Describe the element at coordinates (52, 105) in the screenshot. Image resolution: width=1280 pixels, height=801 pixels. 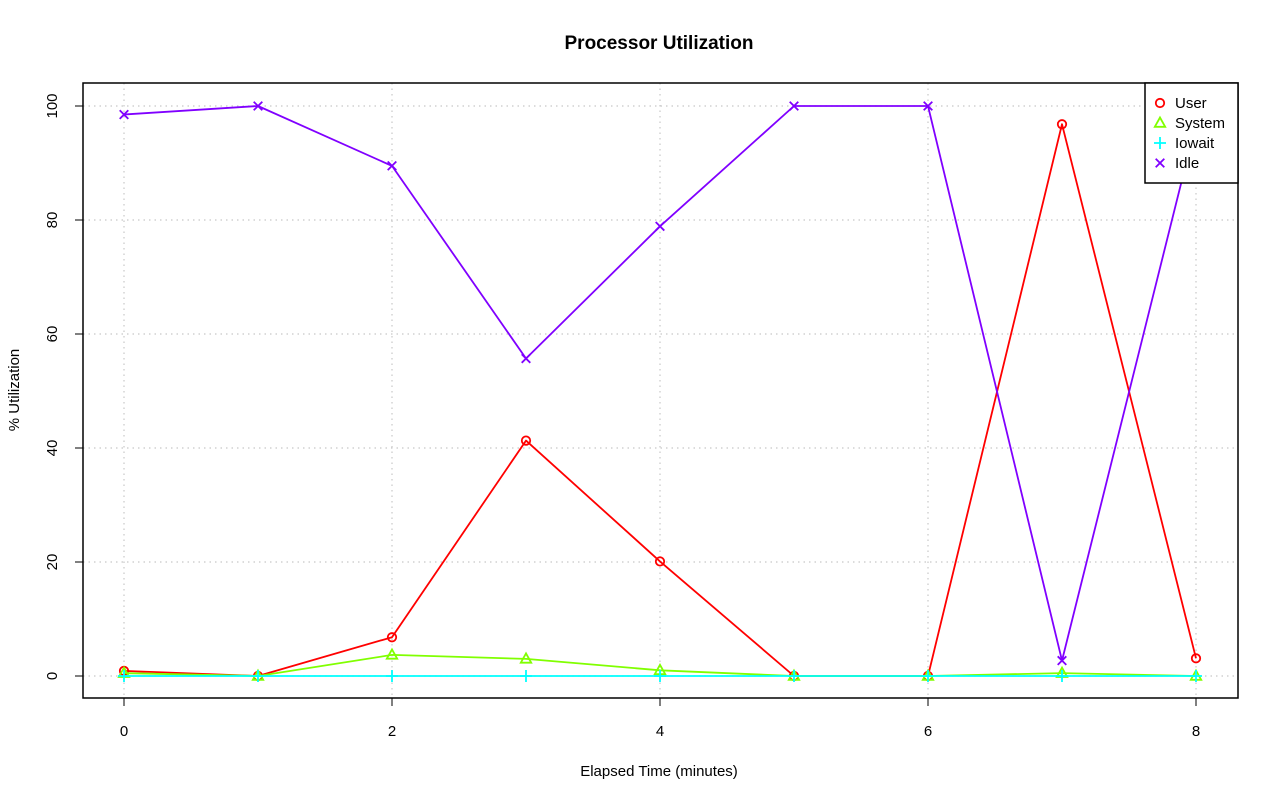
I see `y-tick-label: 100` at that location.